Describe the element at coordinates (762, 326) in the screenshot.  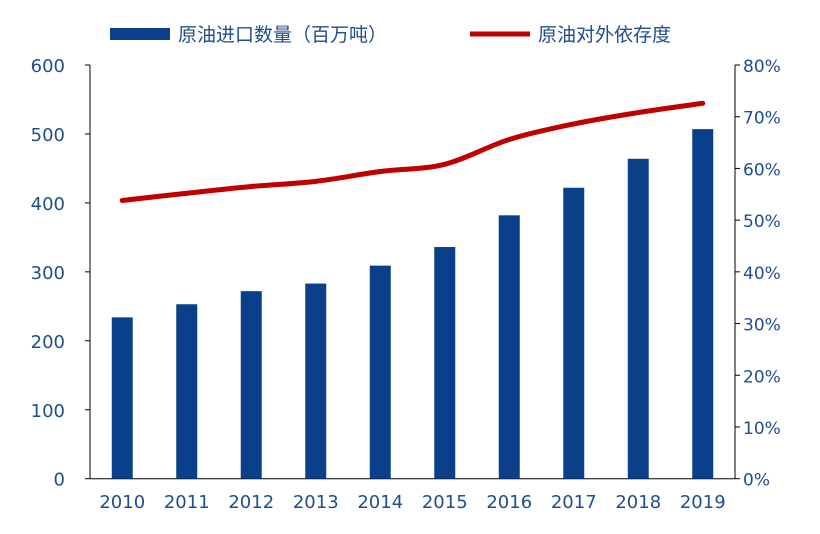
I see `right-tick-label: 30%` at that location.